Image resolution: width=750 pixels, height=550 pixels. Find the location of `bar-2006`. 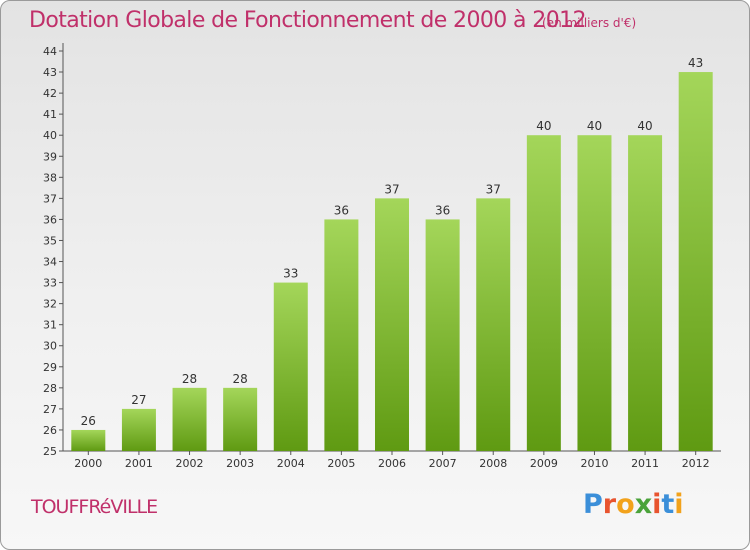

bar-2006 is located at coordinates (392, 324).